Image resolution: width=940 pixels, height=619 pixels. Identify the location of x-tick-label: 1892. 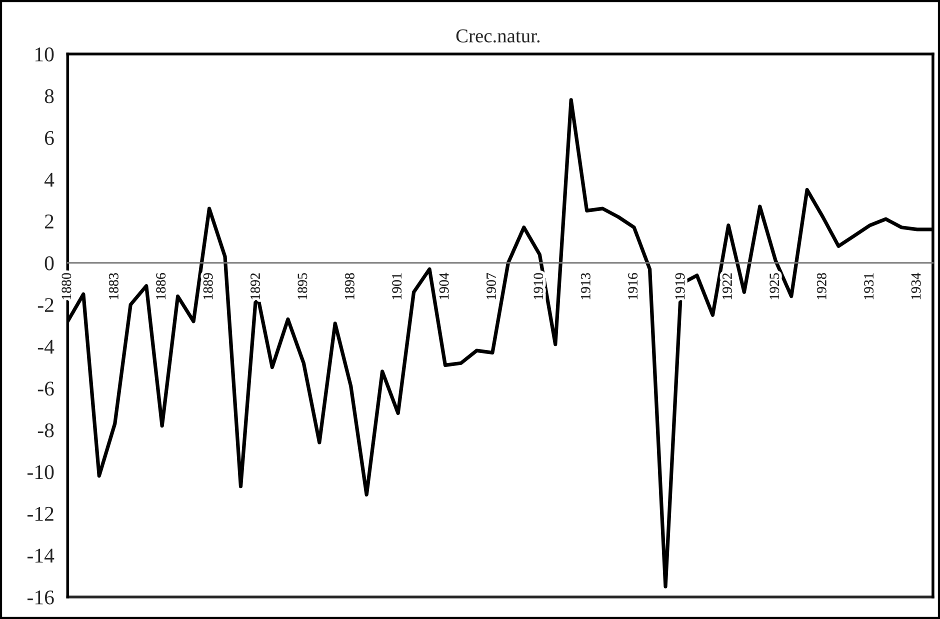
(255, 286).